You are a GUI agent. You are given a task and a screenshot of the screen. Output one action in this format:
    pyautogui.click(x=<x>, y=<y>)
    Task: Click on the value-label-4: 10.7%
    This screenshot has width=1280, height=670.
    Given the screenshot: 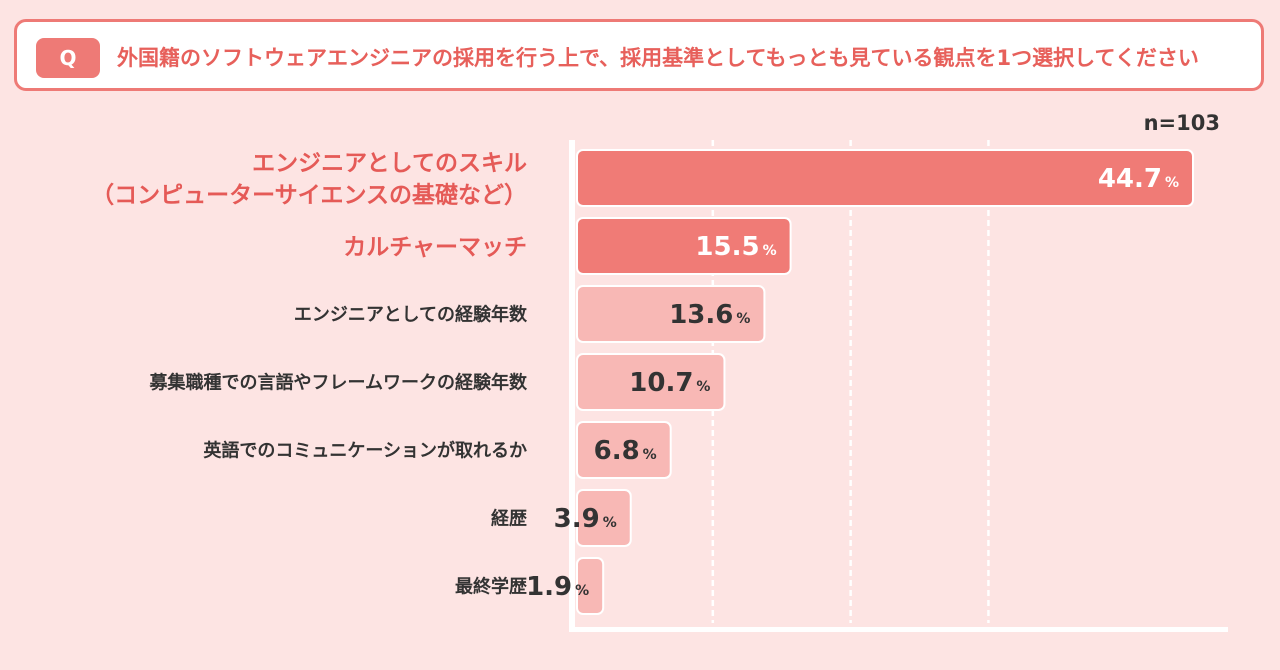 What is the action you would take?
    pyautogui.click(x=669, y=383)
    